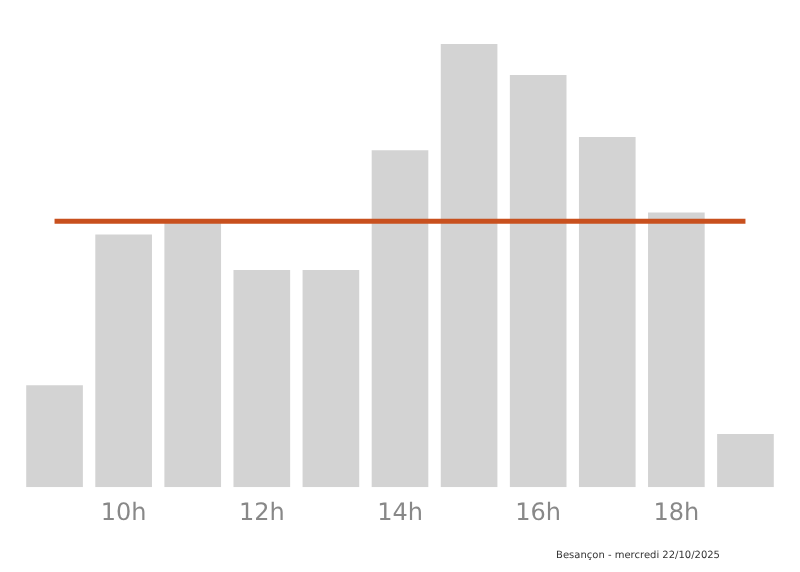  I want to click on x-tick-label: 10h, so click(123, 511).